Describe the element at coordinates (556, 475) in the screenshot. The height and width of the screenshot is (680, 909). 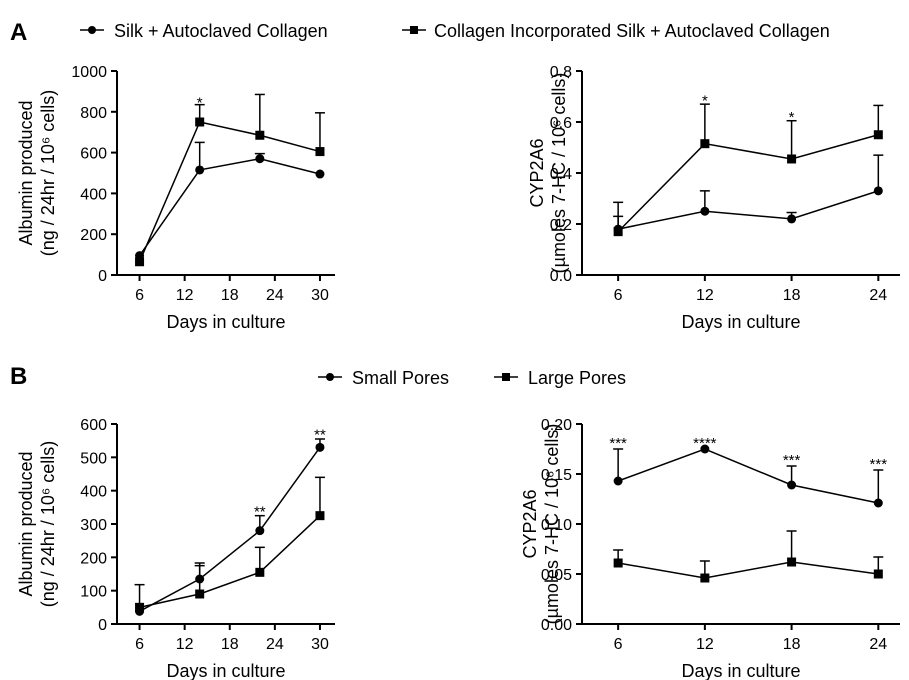
I see `y-tick-label: 0.15` at that location.